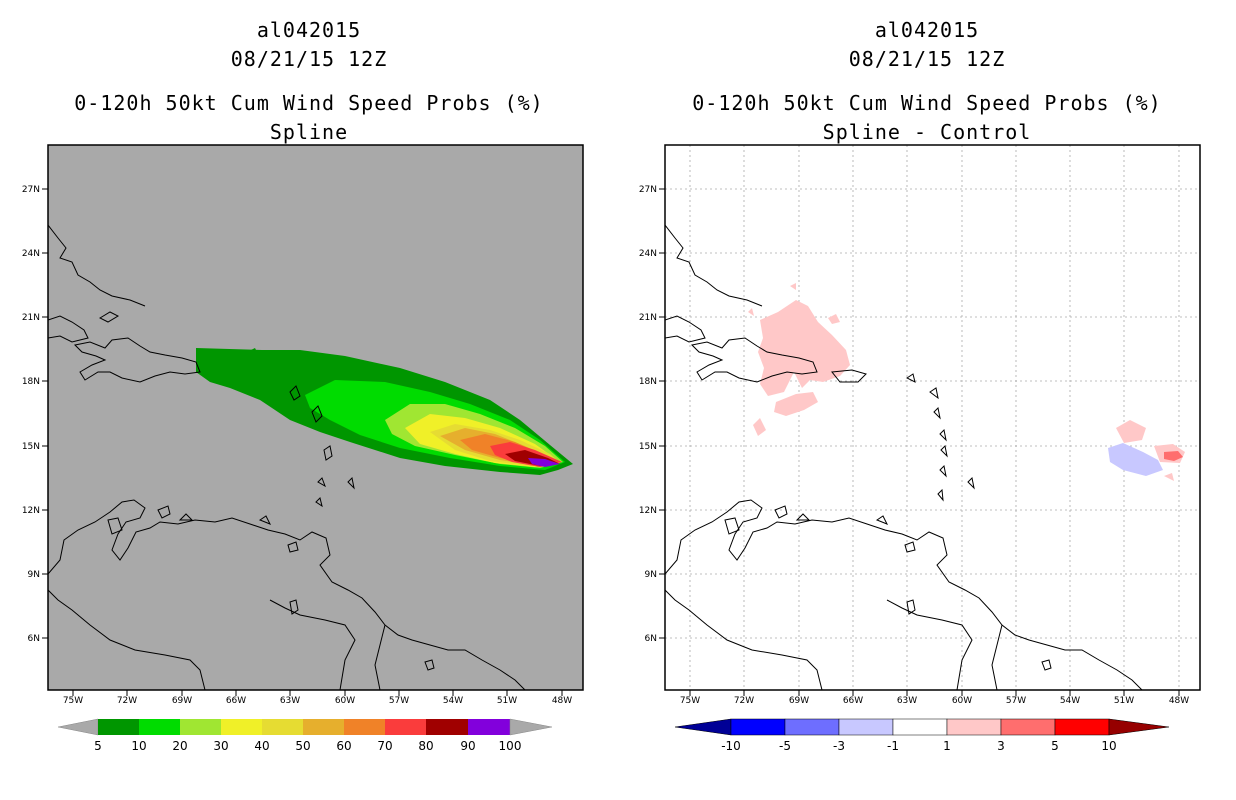  What do you see at coordinates (544, 462) in the screenshot?
I see `prob-90-contour` at bounding box center [544, 462].